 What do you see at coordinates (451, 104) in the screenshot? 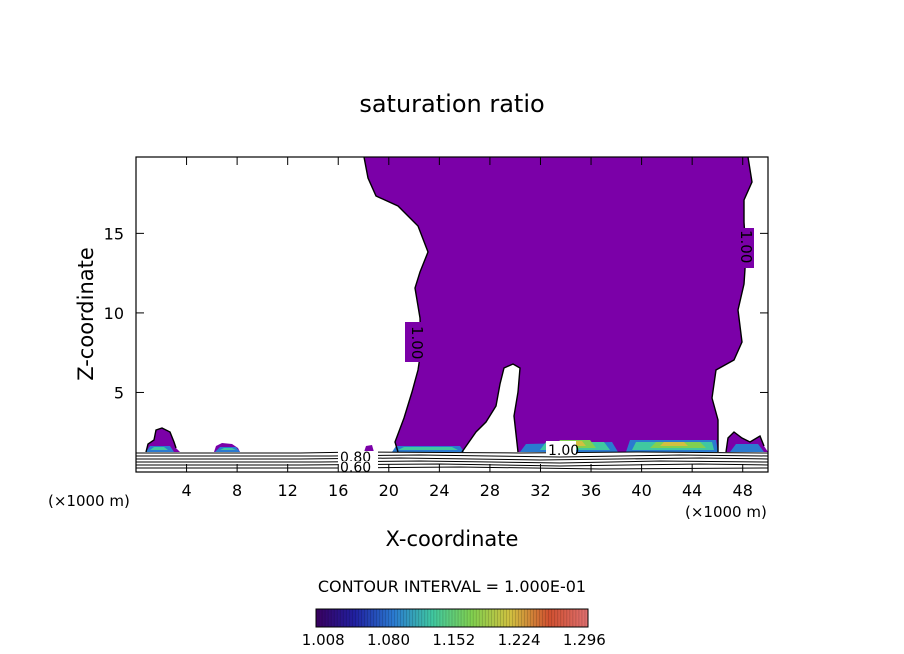
I see `chart-title: saturation ratio` at bounding box center [451, 104].